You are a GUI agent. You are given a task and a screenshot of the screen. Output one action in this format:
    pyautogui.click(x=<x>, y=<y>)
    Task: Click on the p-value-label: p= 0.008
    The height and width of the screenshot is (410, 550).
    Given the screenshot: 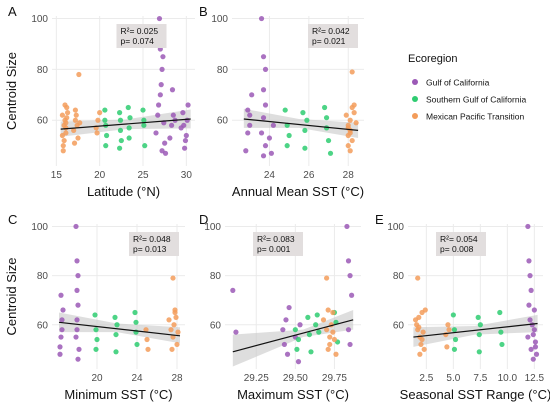 What is the action you would take?
    pyautogui.click(x=457, y=249)
    